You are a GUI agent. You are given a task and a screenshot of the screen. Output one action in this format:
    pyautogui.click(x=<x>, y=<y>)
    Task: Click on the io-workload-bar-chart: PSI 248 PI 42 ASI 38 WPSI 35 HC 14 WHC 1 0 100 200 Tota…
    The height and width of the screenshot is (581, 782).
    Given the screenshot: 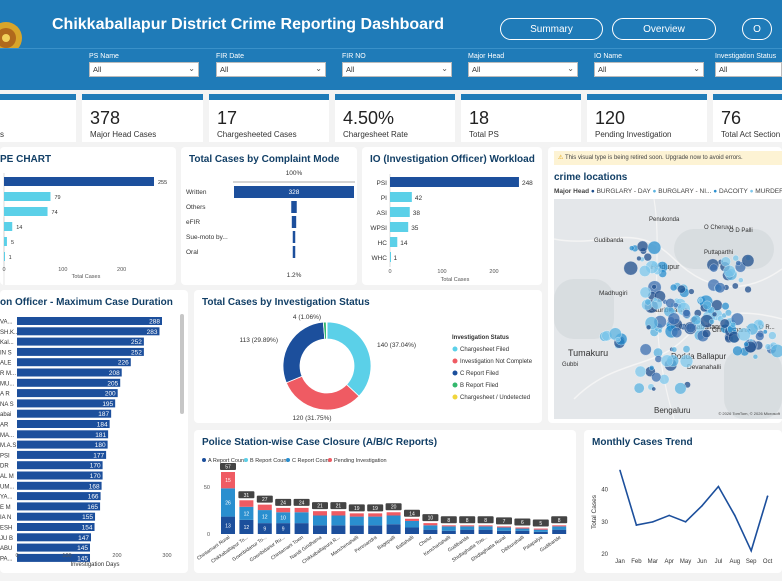 What is the action you would take?
    pyautogui.click(x=452, y=216)
    